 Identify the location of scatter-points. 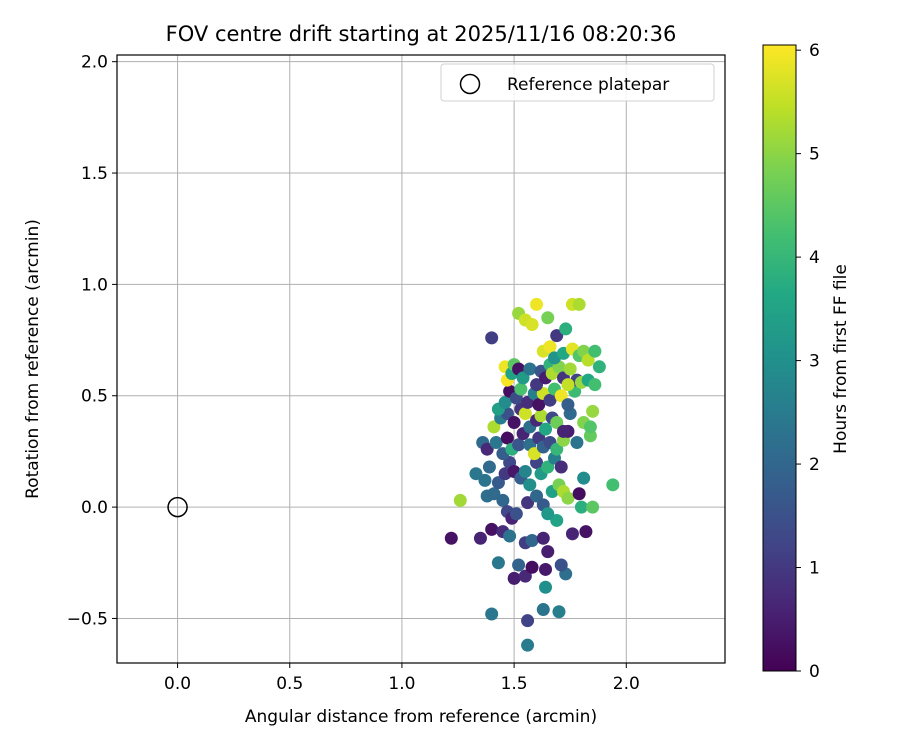
(532, 474).